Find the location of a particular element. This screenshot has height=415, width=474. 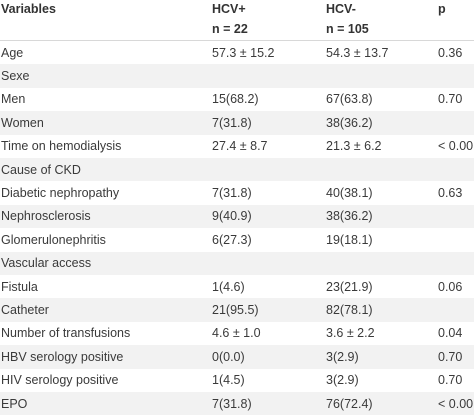

table-row: Men 15(68.2) 67(63.8) 0.70 is located at coordinates (237, 99).